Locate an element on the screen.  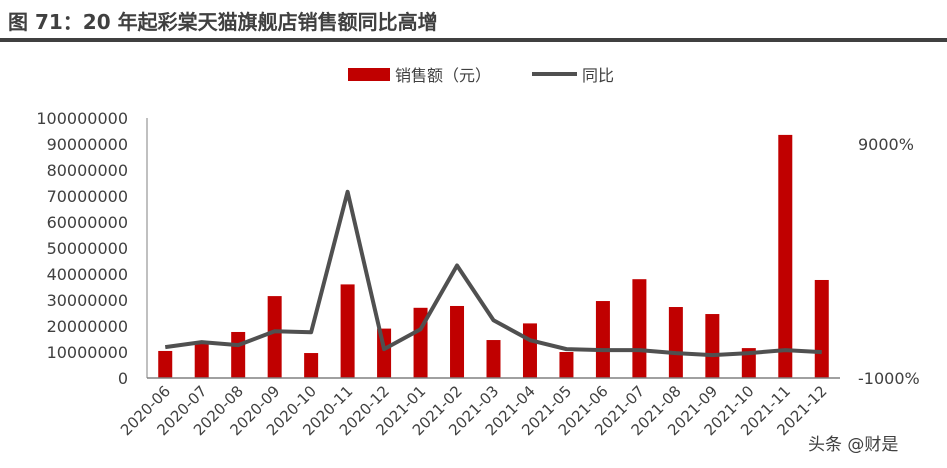
y2-tick-label: 9000% is located at coordinates (886, 144).